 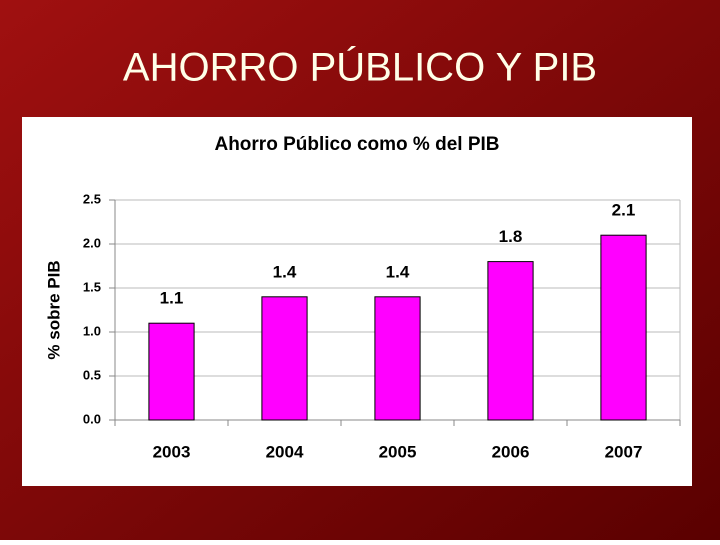 I want to click on y-tick-label: 2.5, so click(x=92, y=198).